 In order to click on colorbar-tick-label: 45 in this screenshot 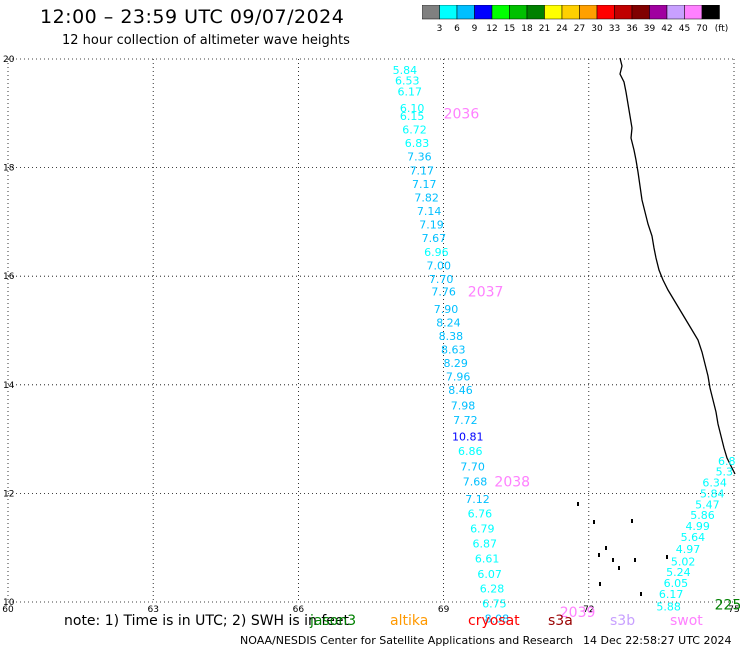, I will do `click(684, 29)`.